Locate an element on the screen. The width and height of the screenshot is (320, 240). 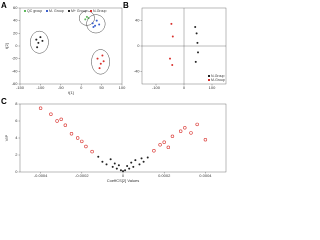
y-axis-label: t[2] is located at coordinates (6, 46).